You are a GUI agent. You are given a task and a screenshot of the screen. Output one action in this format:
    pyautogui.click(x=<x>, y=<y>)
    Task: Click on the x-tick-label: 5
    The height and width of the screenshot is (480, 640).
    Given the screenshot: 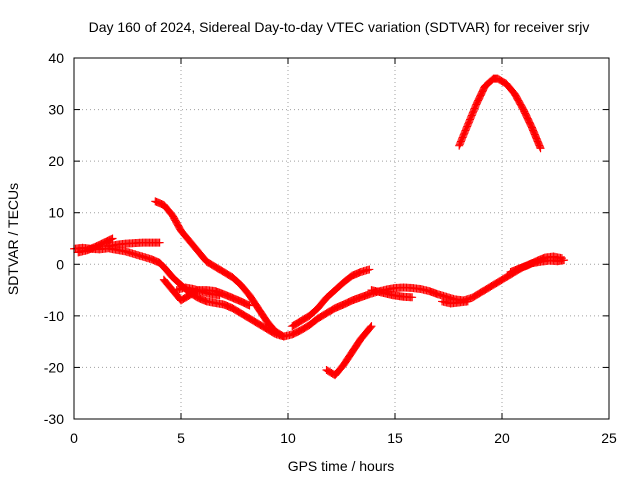 What is the action you would take?
    pyautogui.click(x=181, y=438)
    